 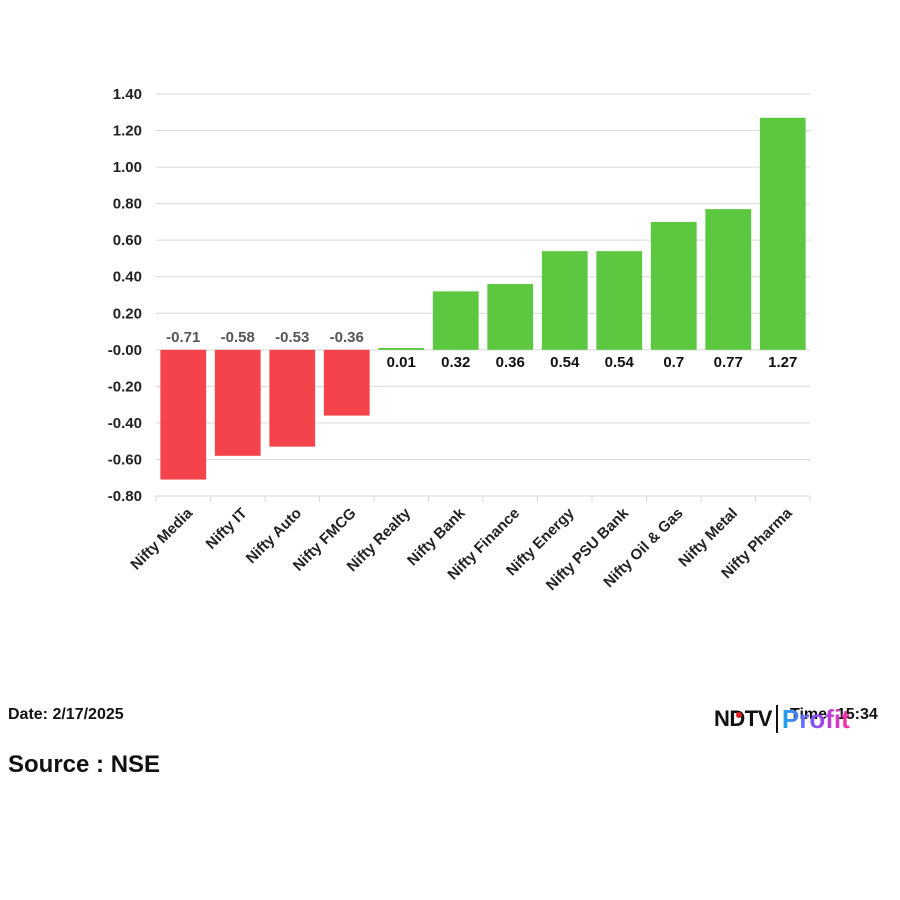 I want to click on footer-source: Source : NSE, so click(x=84, y=764).